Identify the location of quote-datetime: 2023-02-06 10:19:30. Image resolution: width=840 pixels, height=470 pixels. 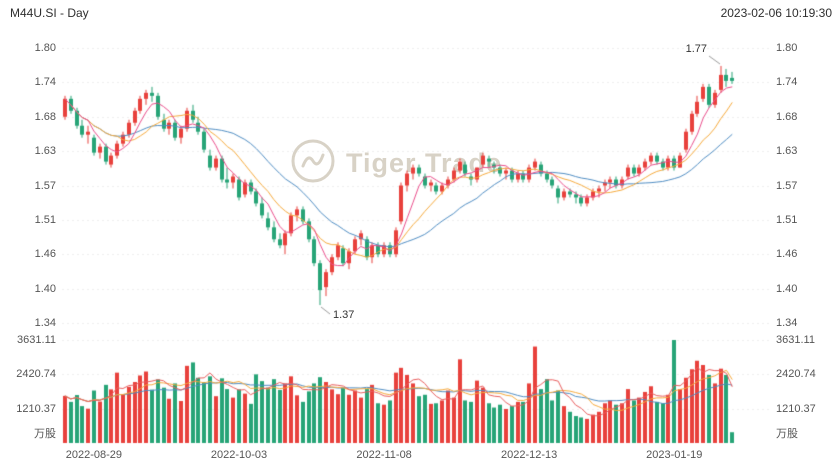
(776, 13).